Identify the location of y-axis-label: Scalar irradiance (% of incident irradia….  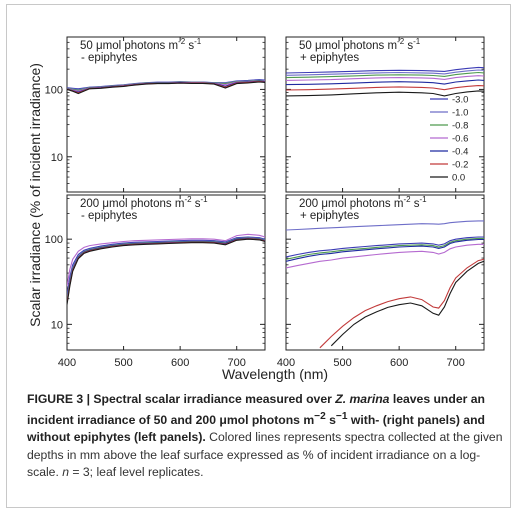
(35, 195).